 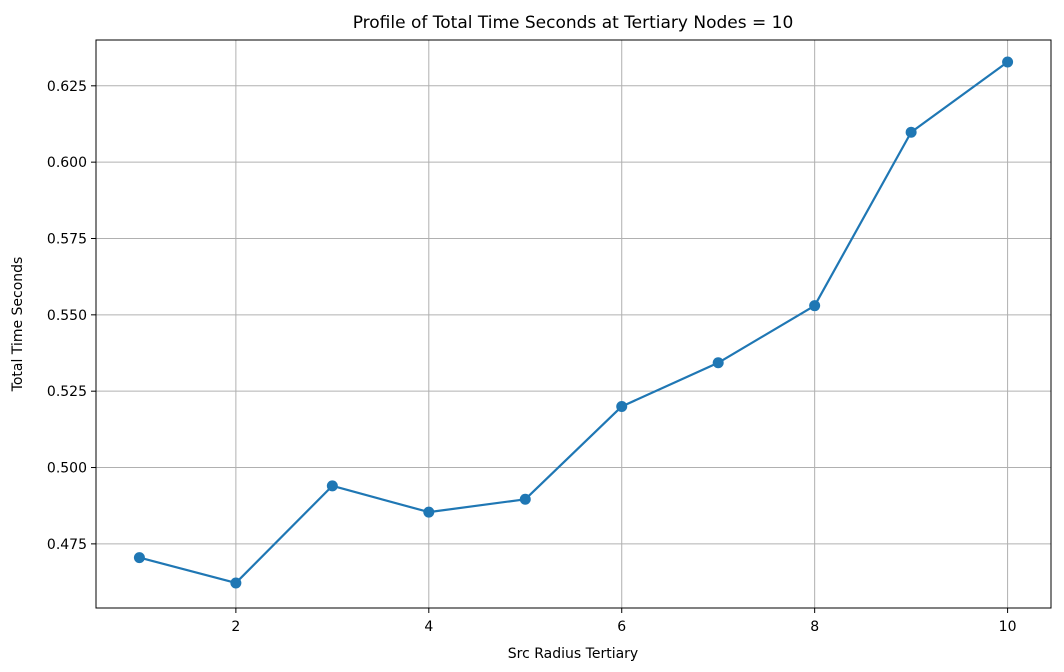 I want to click on x-tick-label: 4, so click(x=428, y=627).